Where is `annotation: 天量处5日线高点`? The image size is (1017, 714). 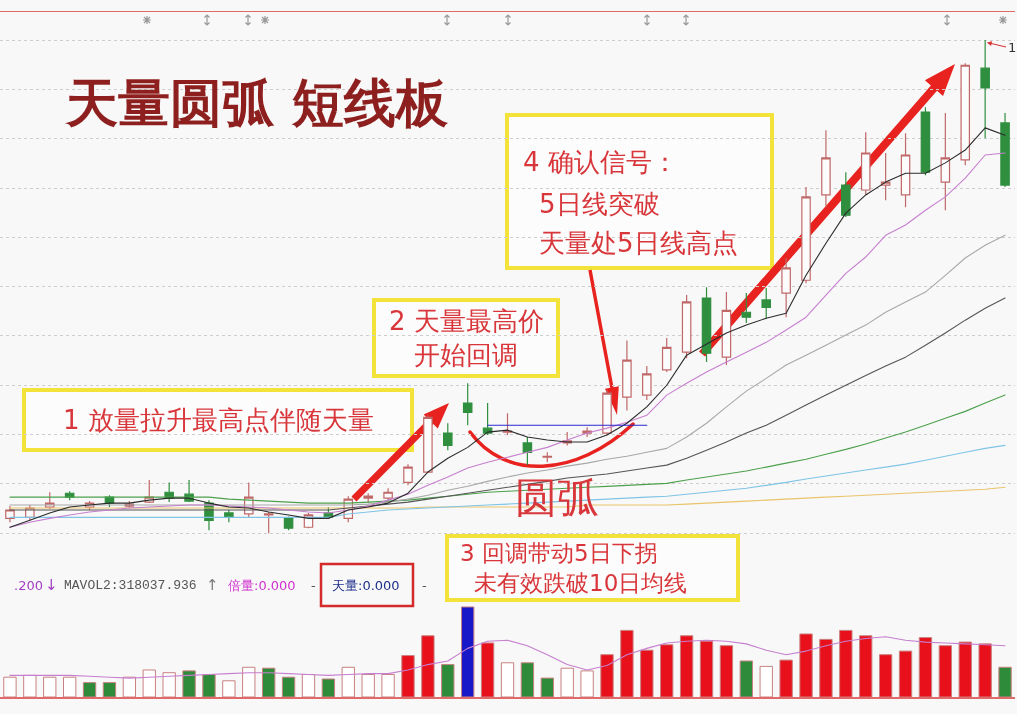
annotation: 天量处5日线高点 is located at coordinates (638, 243).